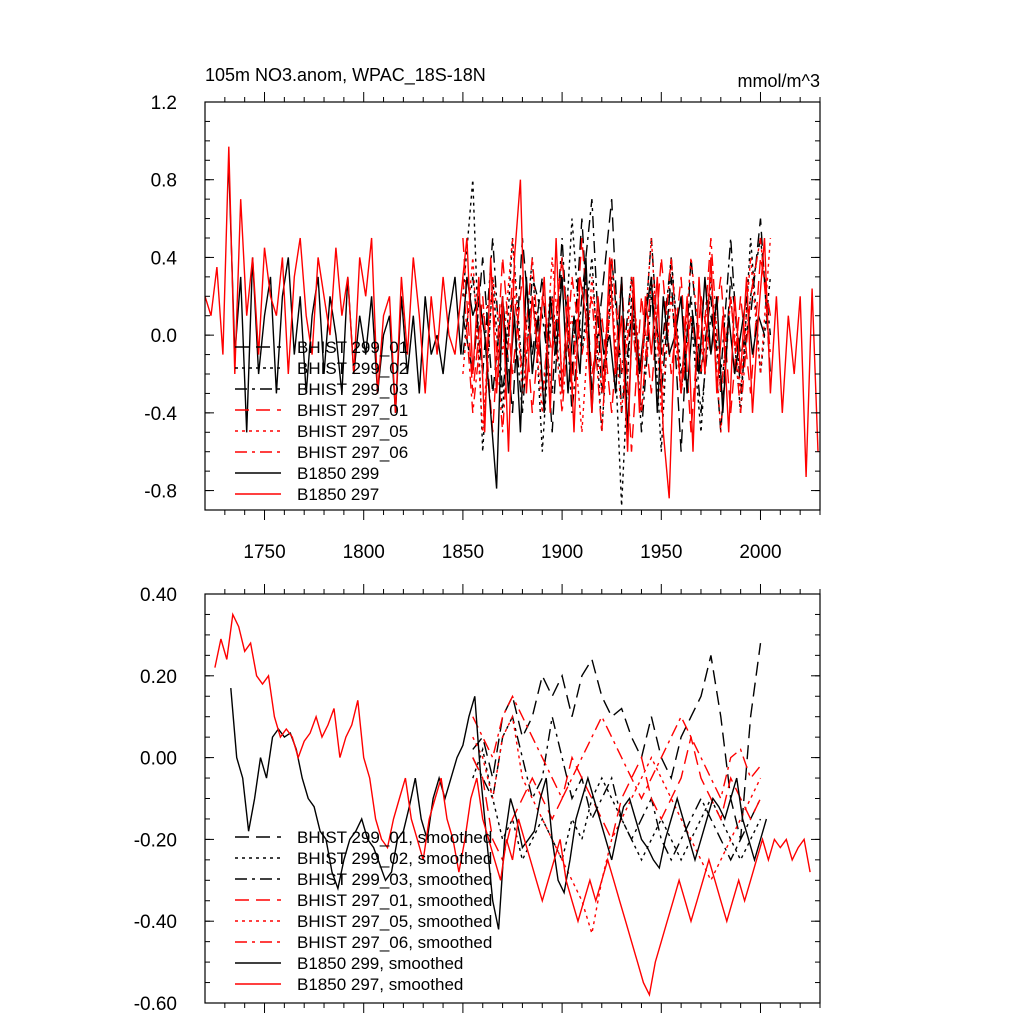 This screenshot has width=1024, height=1024. Describe the element at coordinates (394, 858) in the screenshot. I see `legend-label: BHIST 299_02, smoothed` at that location.